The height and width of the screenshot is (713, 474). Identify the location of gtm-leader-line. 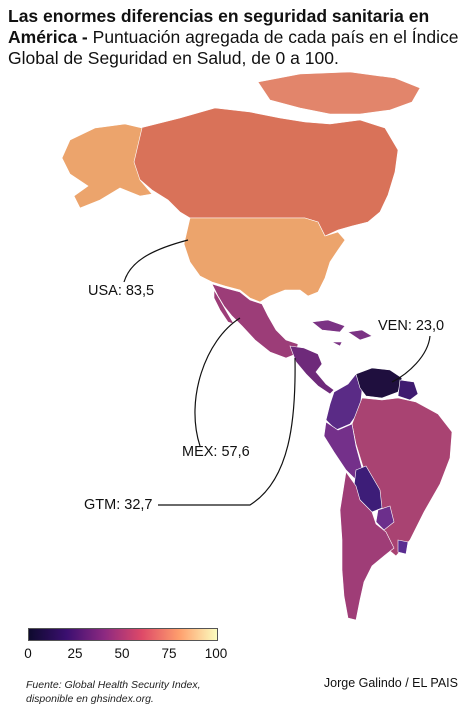
(227, 431).